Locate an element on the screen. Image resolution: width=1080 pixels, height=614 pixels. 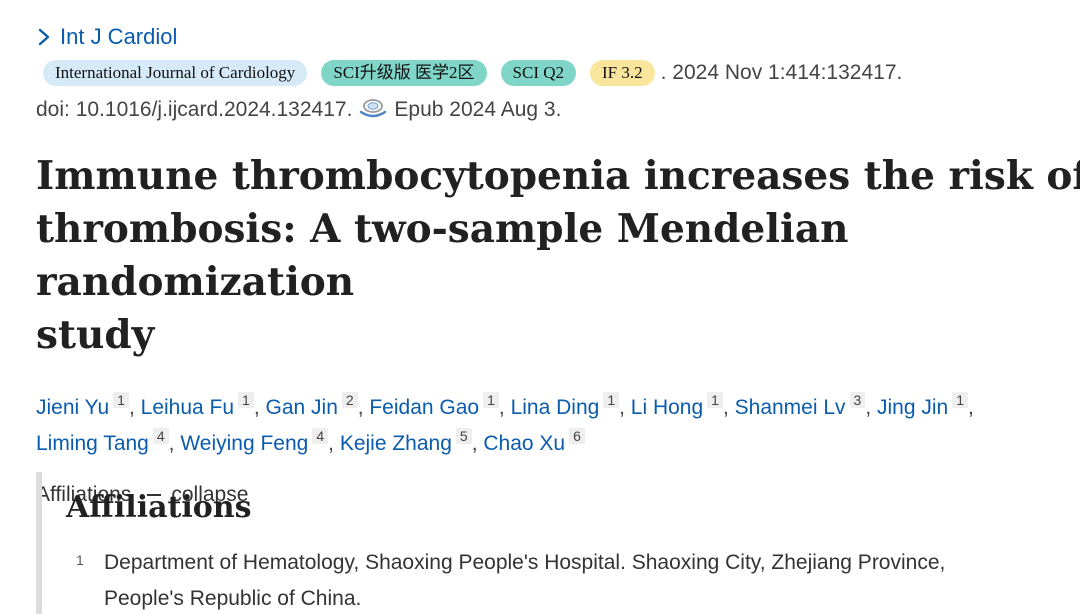
journal-link: Int J Cardiol is located at coordinates (558, 37).